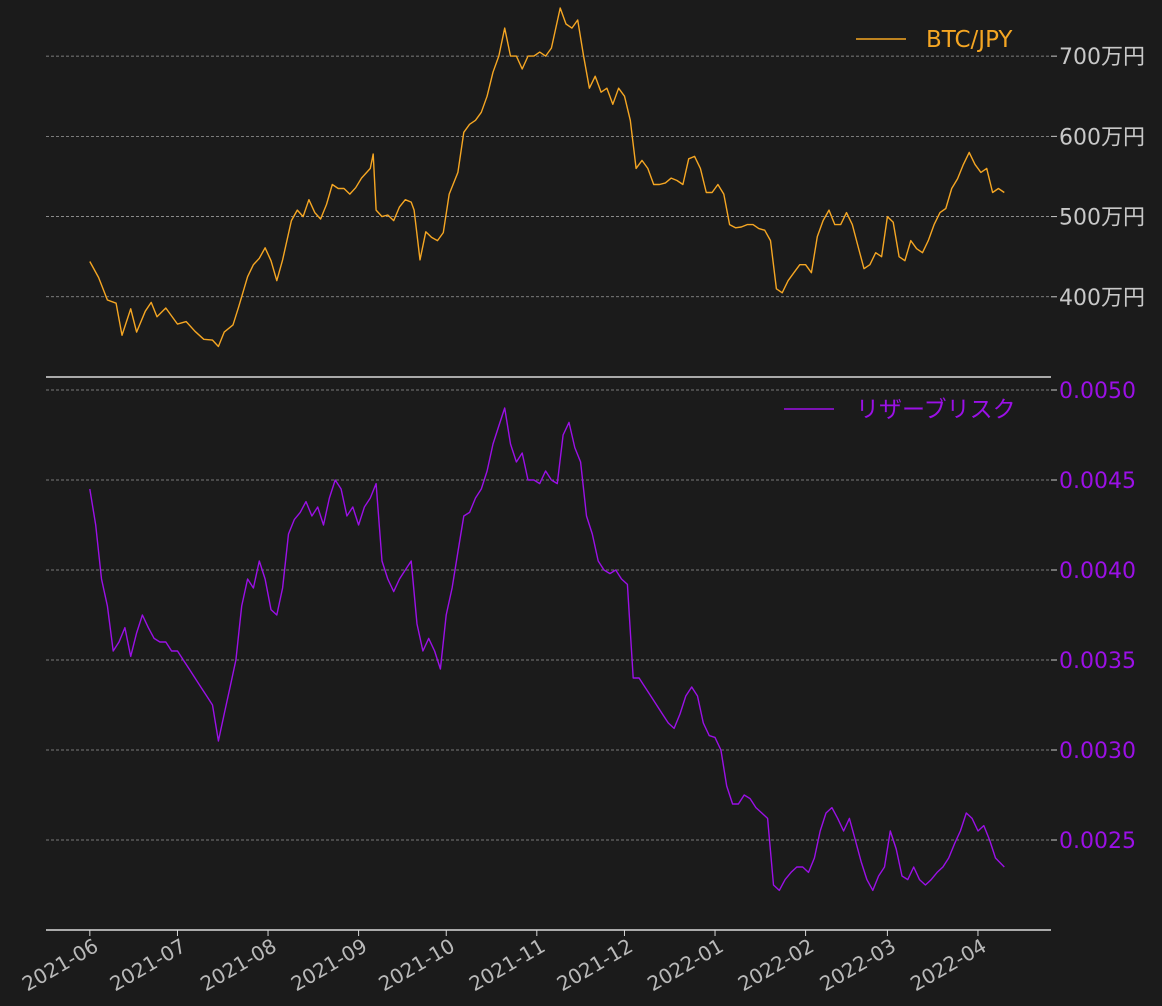 The height and width of the screenshot is (1006, 1162). I want to click on reserve-risk-tick-label: 0.0040, so click(1097, 571).